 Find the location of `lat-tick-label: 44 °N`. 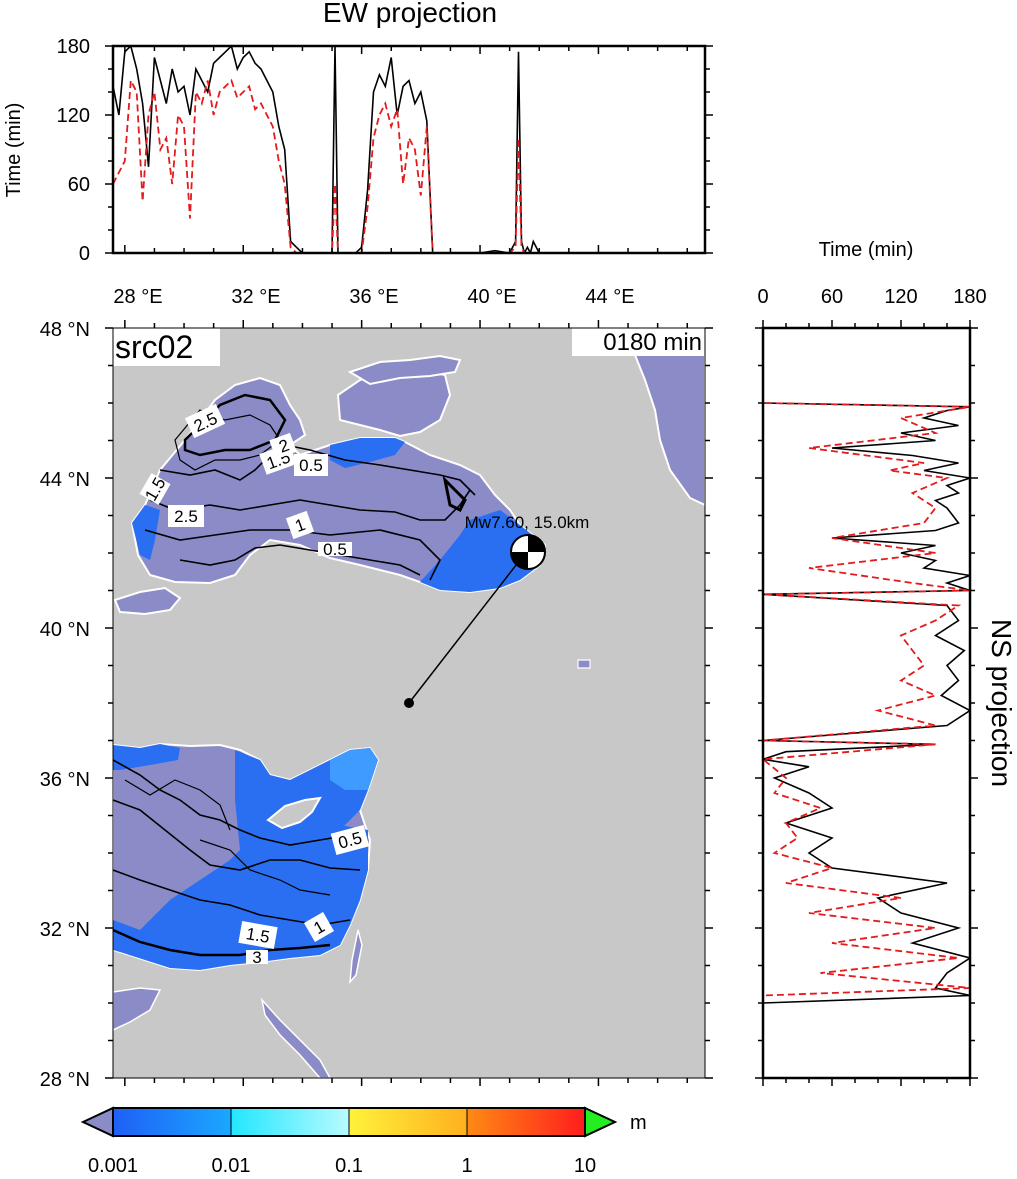

lat-tick-label: 44 °N is located at coordinates (65, 480).